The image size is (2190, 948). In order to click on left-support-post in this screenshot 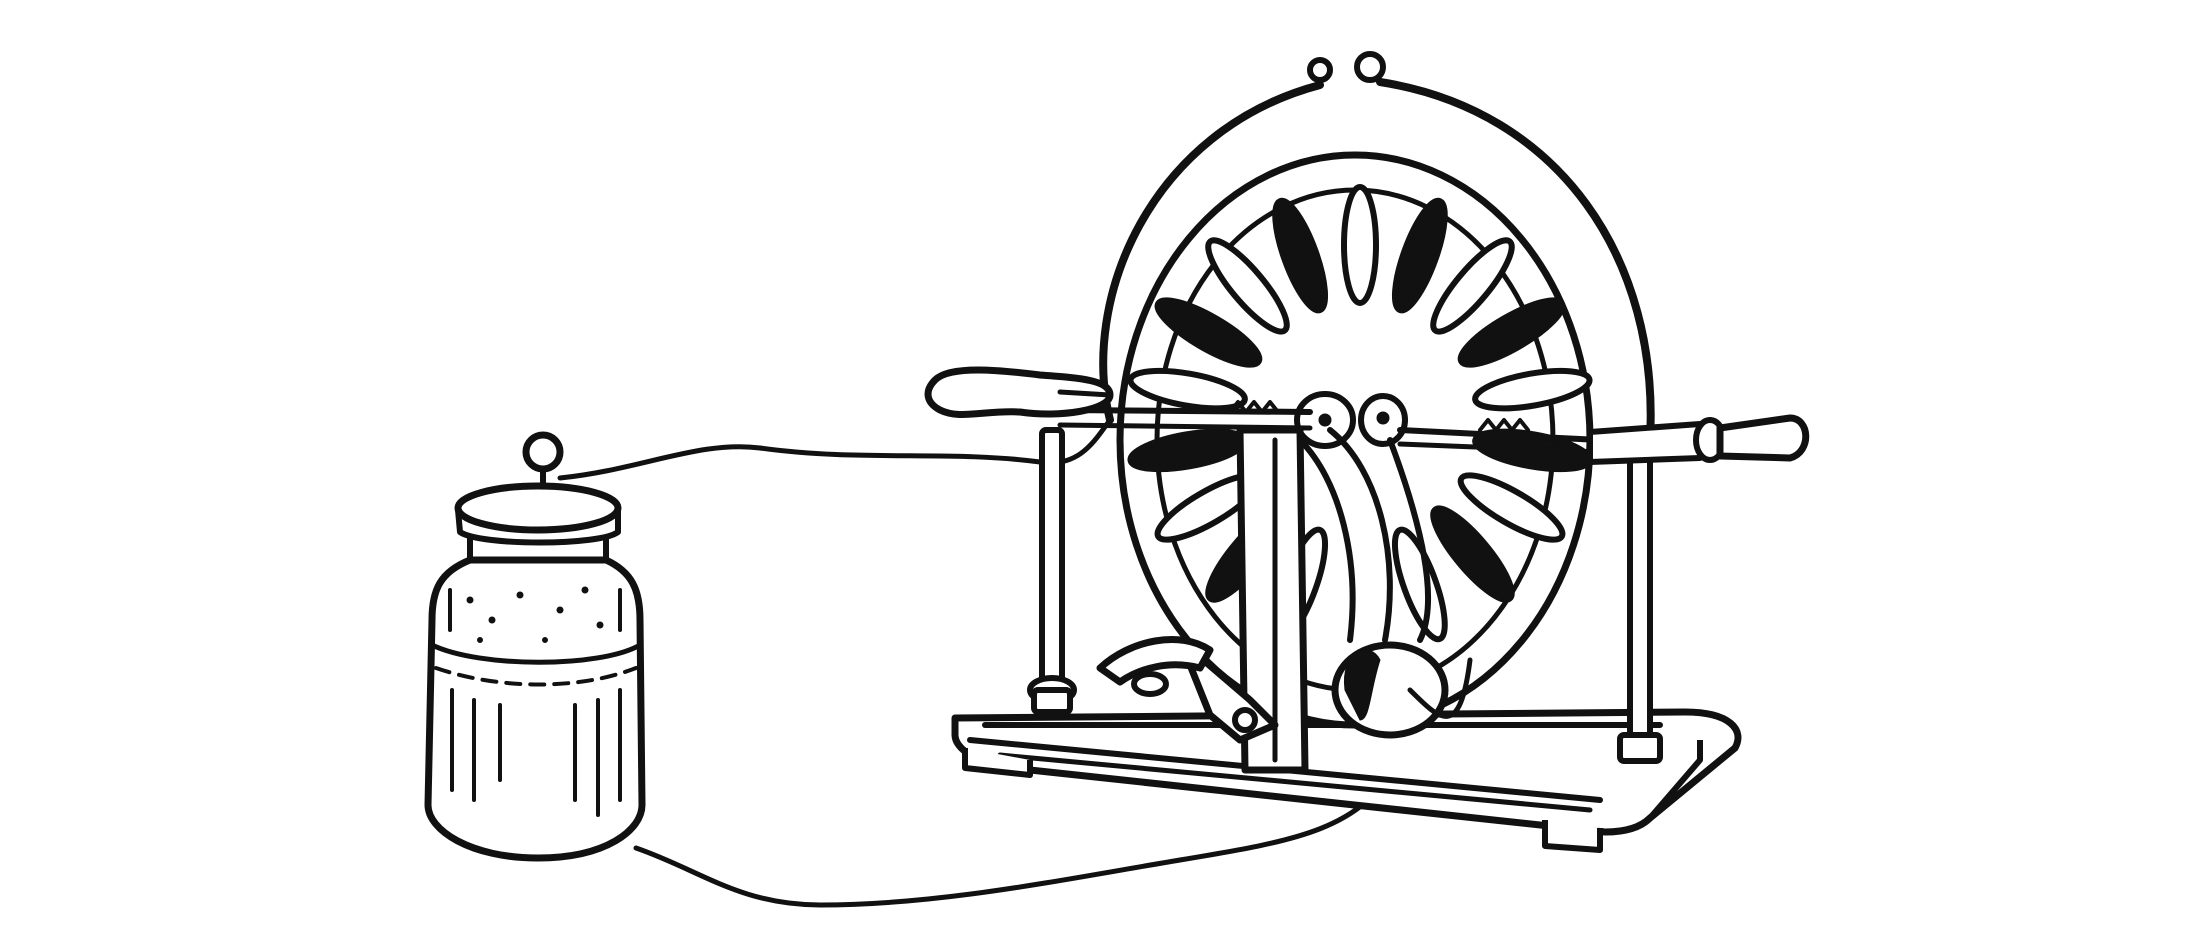, I will do `click(1052, 571)`.